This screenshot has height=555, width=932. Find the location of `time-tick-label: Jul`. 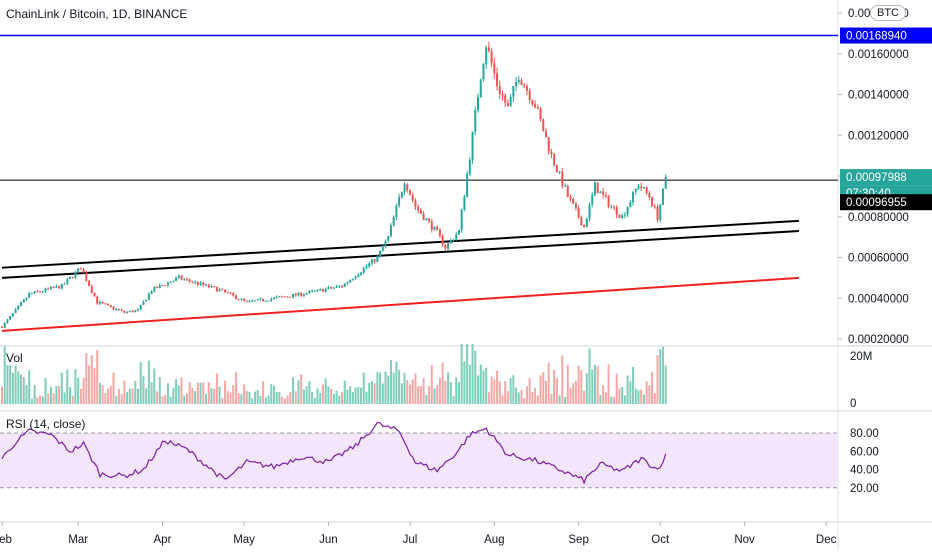

time-tick-label: Jul is located at coordinates (410, 540).